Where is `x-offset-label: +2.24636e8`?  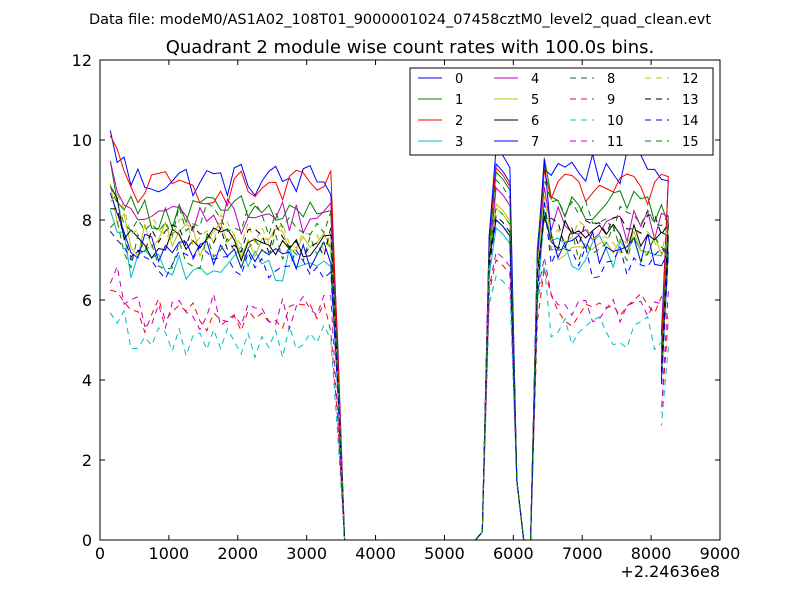 x-offset-label: +2.24636e8 is located at coordinates (670, 571).